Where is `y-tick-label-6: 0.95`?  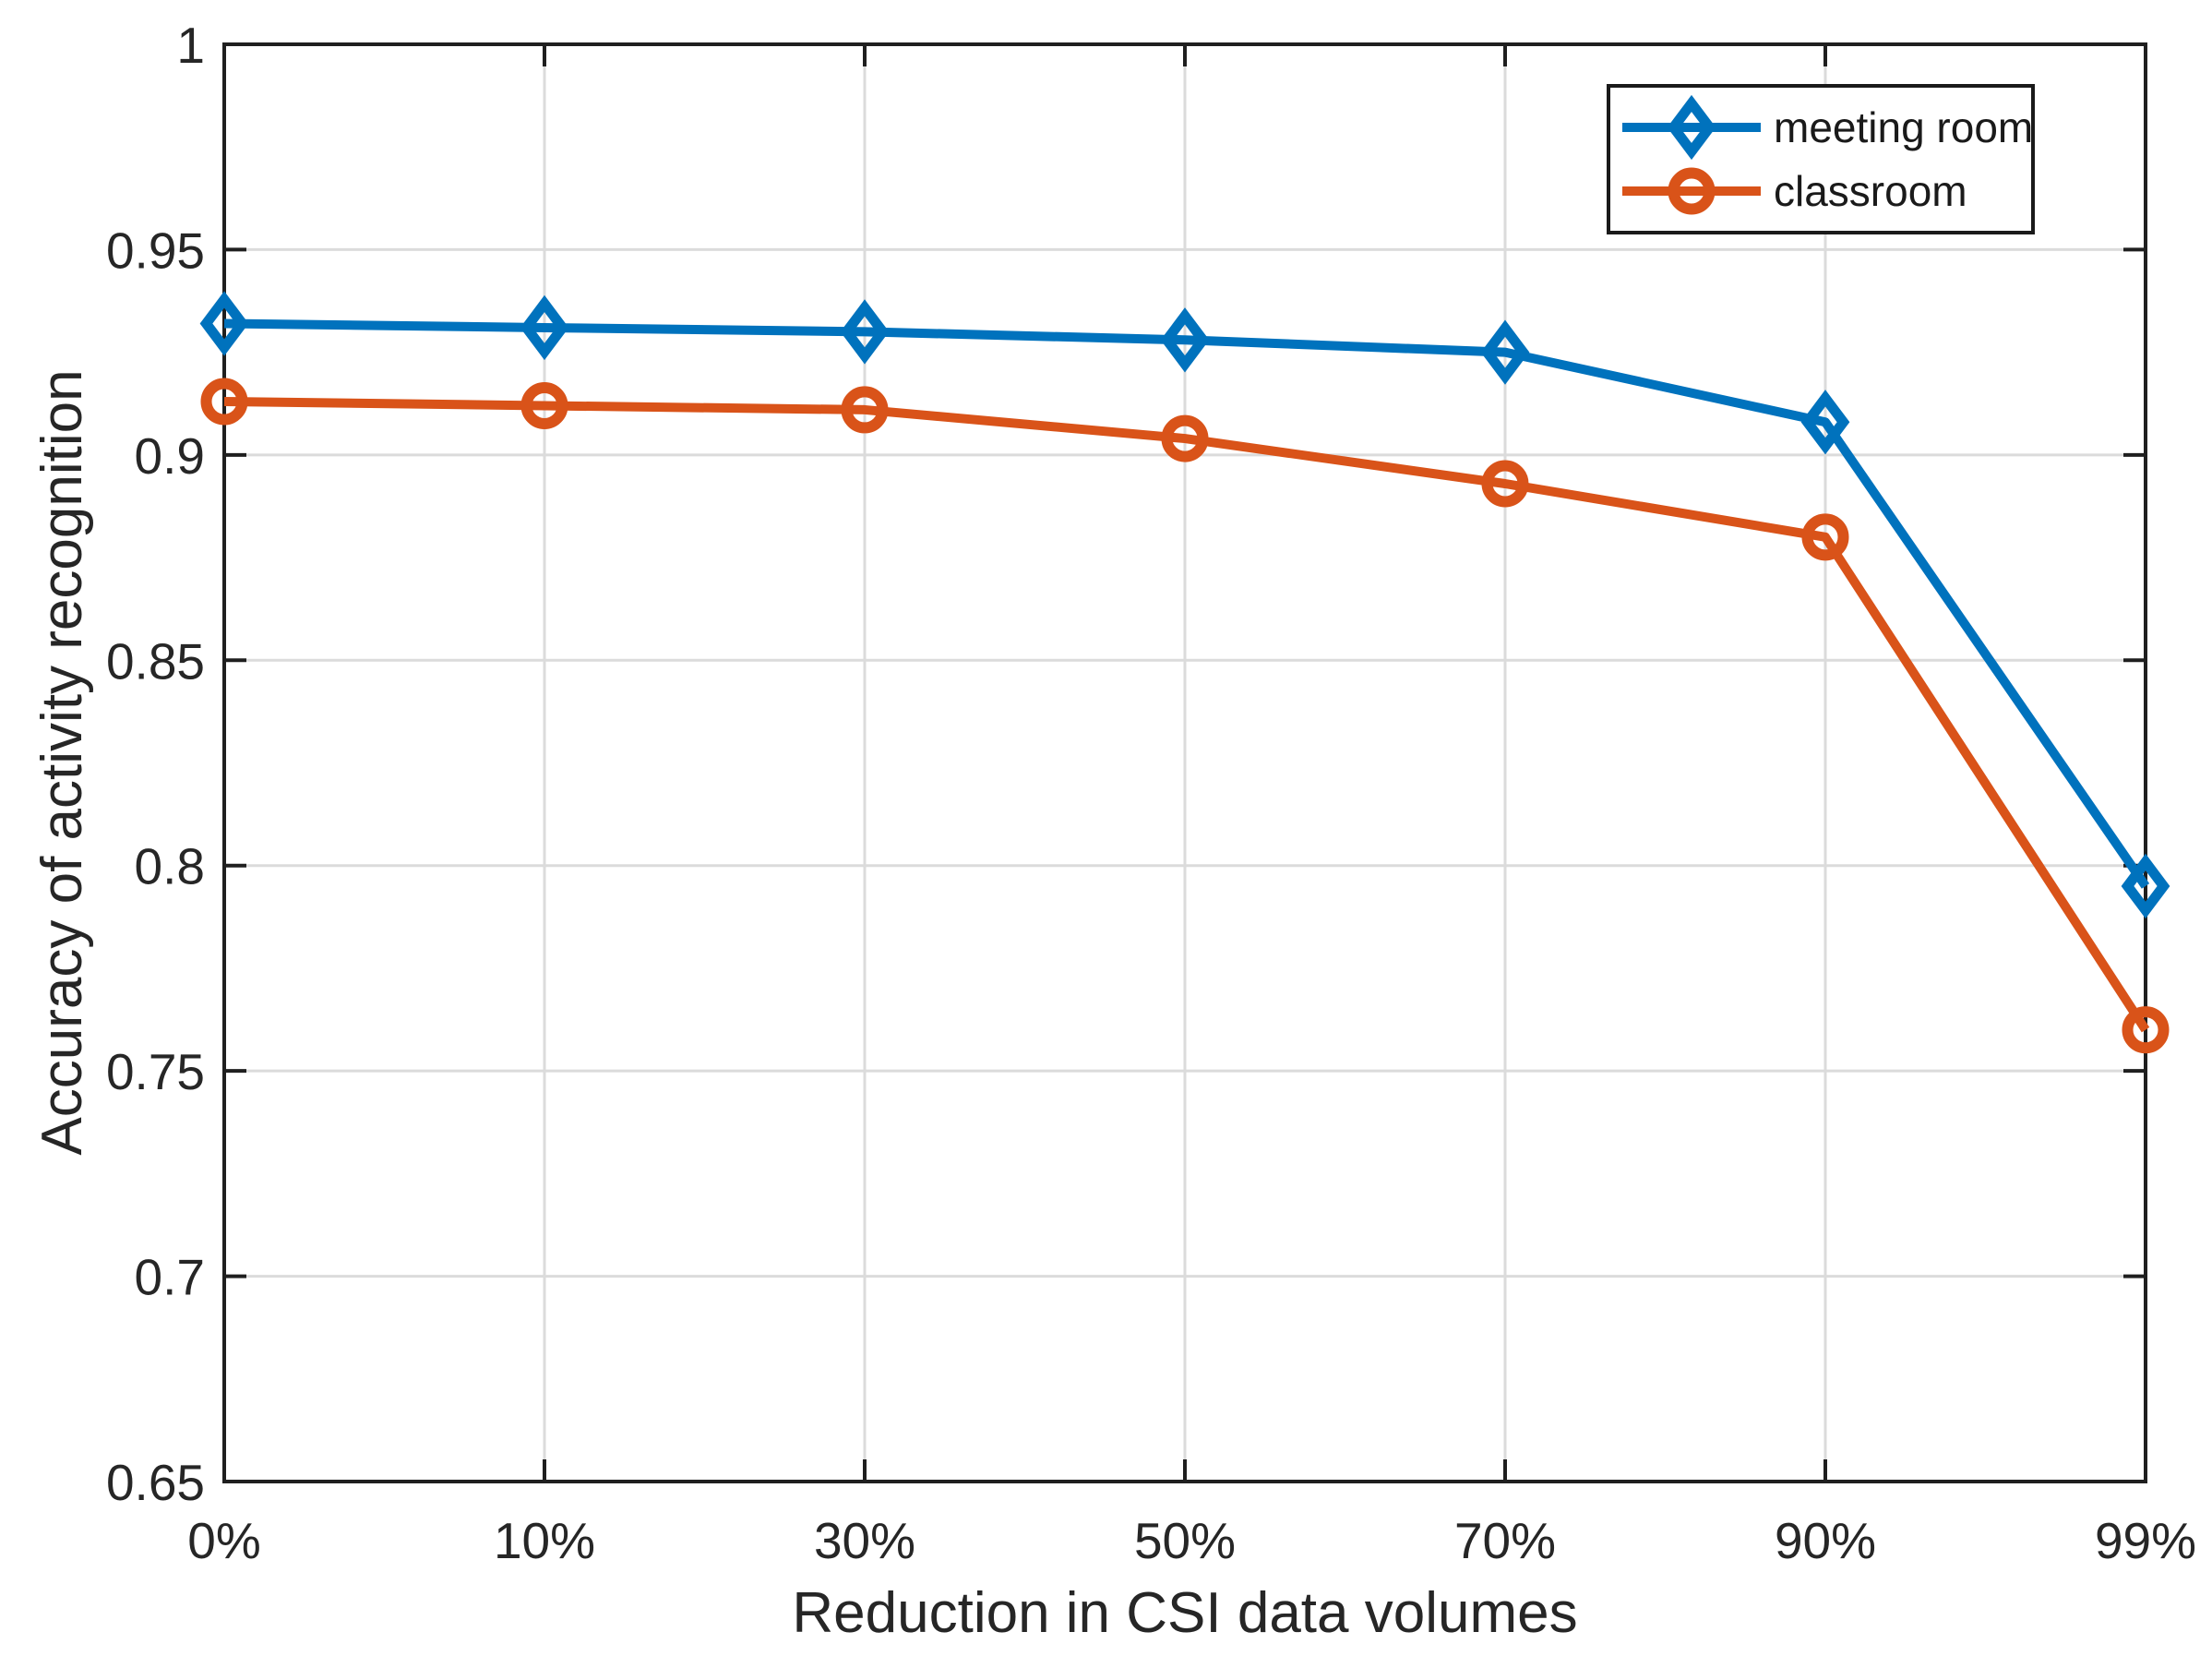
y-tick-label-6: 0.95 is located at coordinates (155, 250).